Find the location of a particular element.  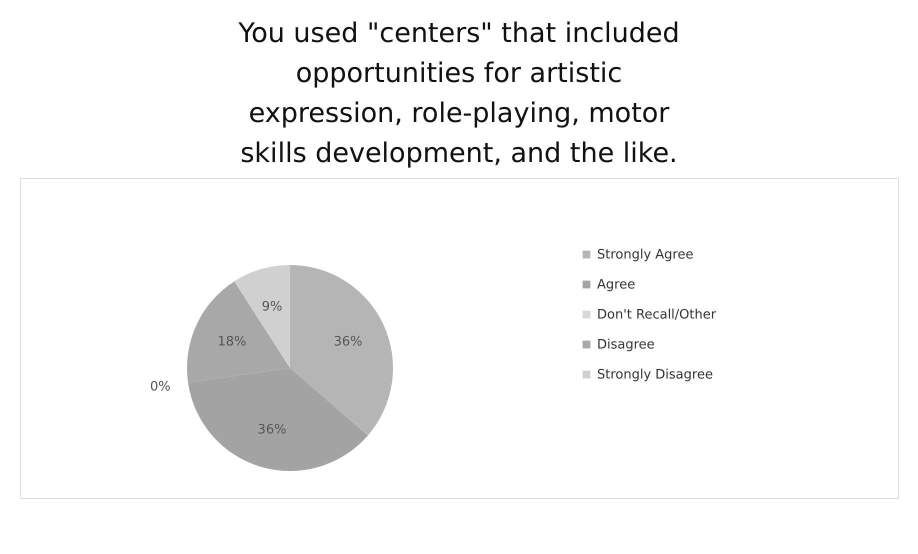

legend-label: Agree is located at coordinates (616, 285).